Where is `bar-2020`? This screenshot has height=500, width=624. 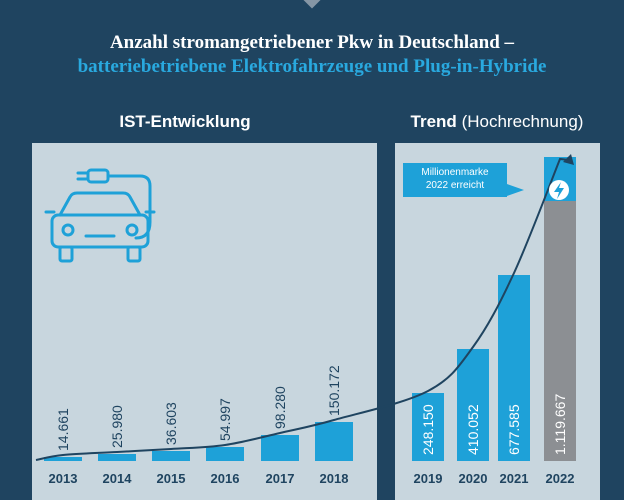 bar-2020 is located at coordinates (473, 405).